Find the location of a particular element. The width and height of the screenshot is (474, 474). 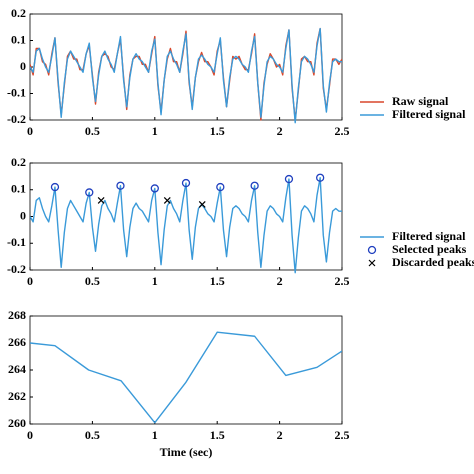

y-tick-label: 264 is located at coordinates (17, 369).